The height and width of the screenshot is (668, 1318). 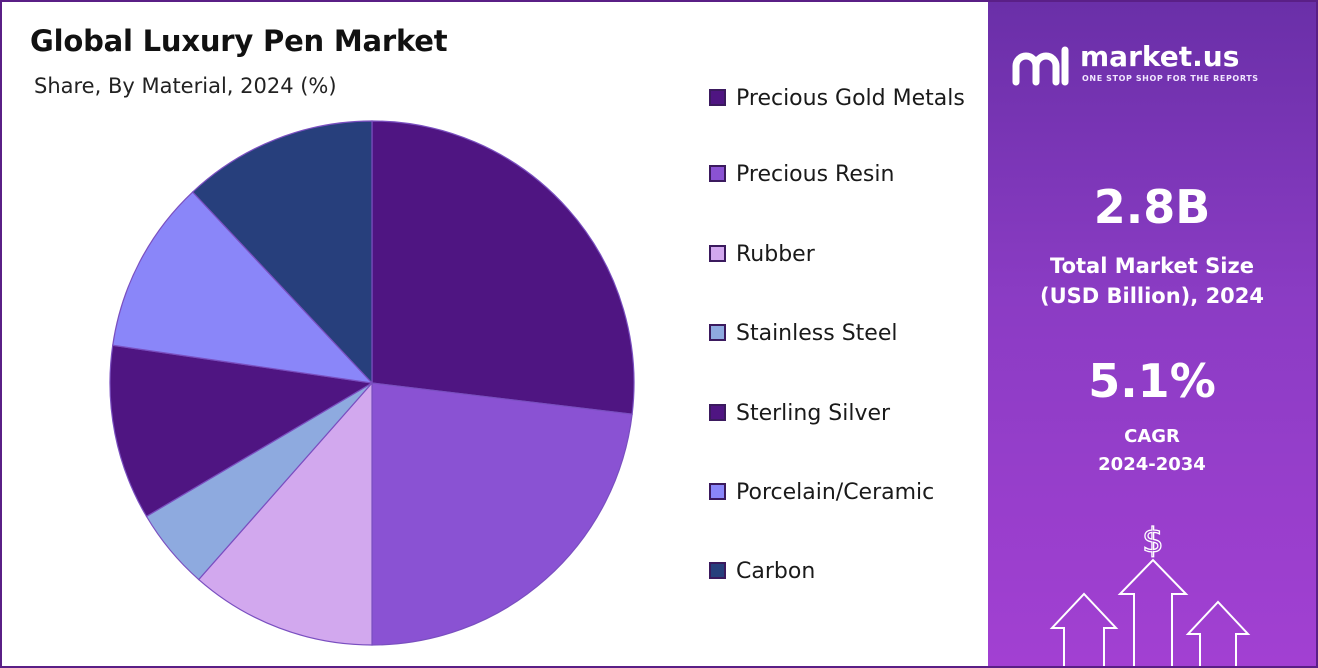 What do you see at coordinates (1170, 78) in the screenshot?
I see `brand-tagline: ONE STOP SHOP FOR THE REPORTS` at bounding box center [1170, 78].